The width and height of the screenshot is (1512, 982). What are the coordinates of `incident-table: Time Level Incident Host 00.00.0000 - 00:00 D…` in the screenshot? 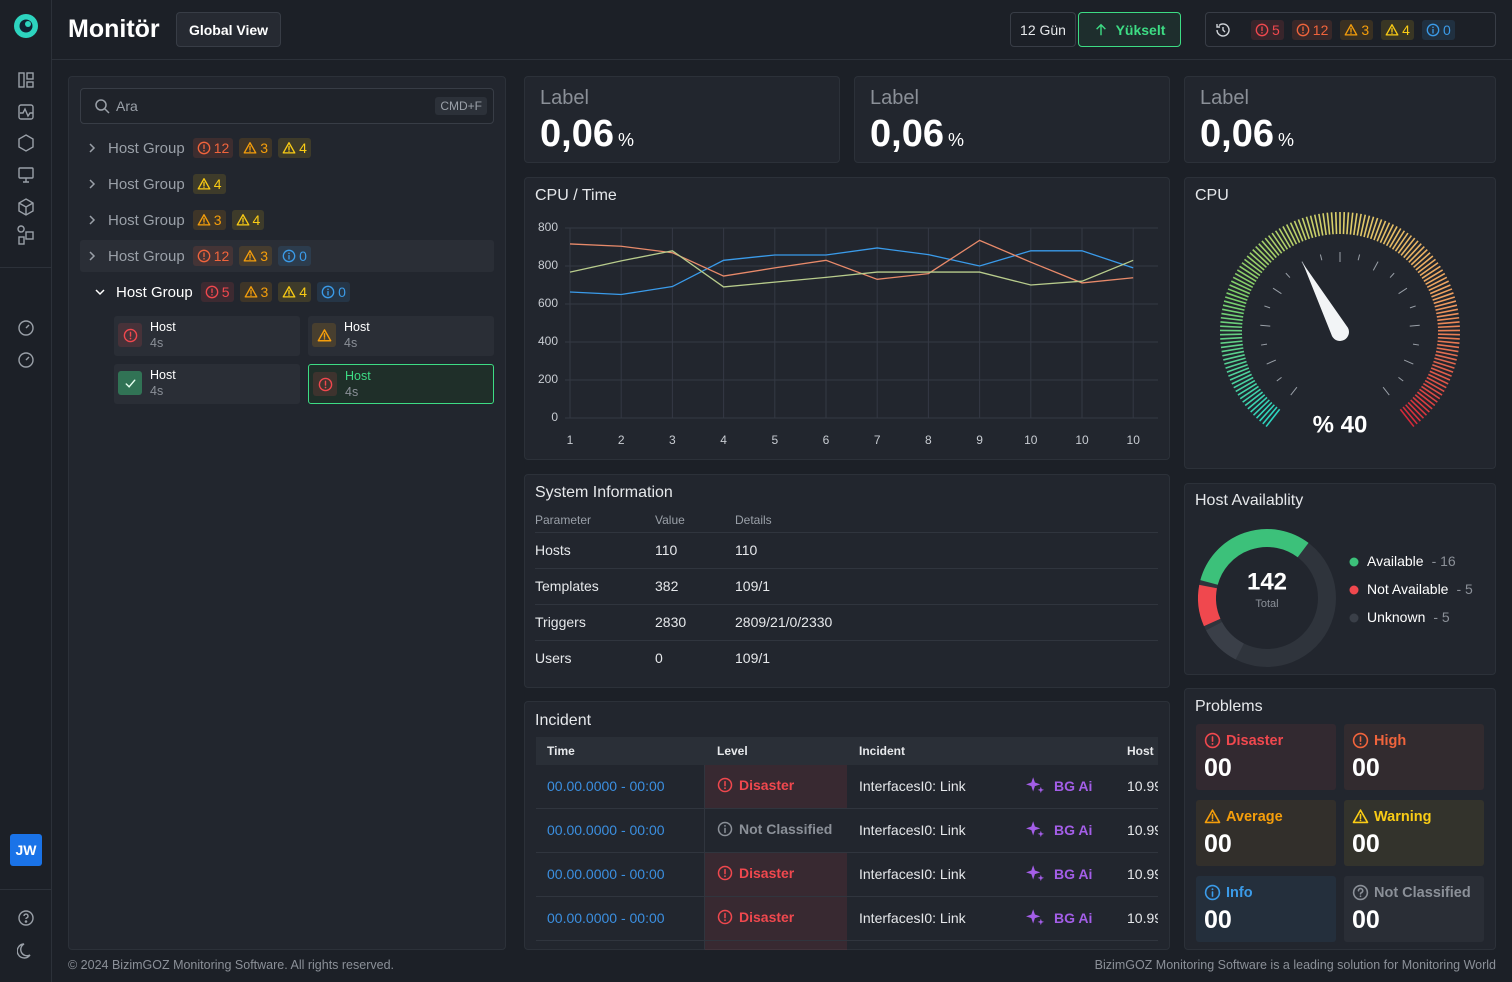 It's located at (847, 843).